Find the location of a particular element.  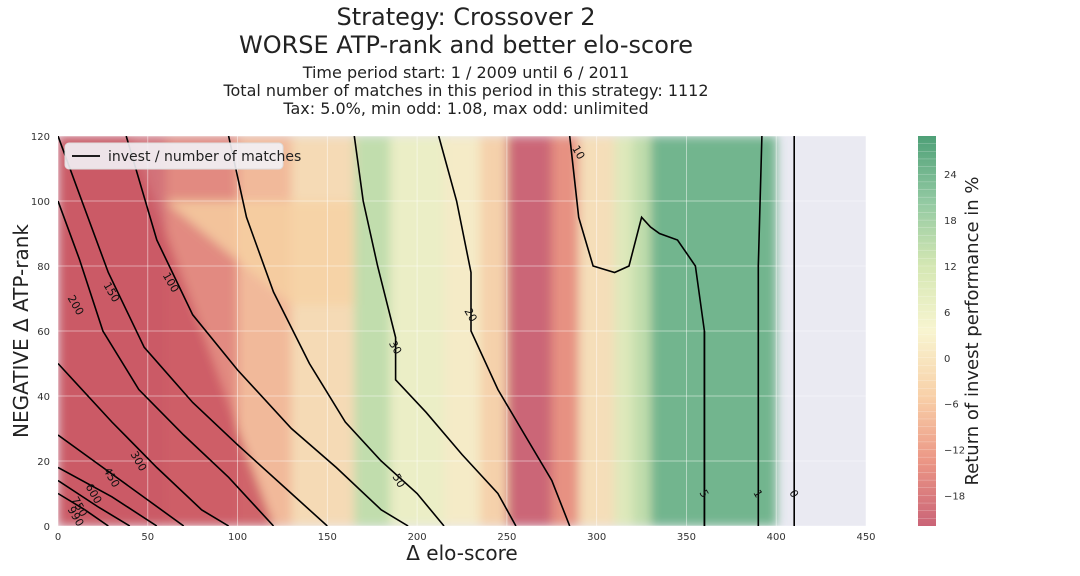

colorbar-bands is located at coordinates (927, 331).